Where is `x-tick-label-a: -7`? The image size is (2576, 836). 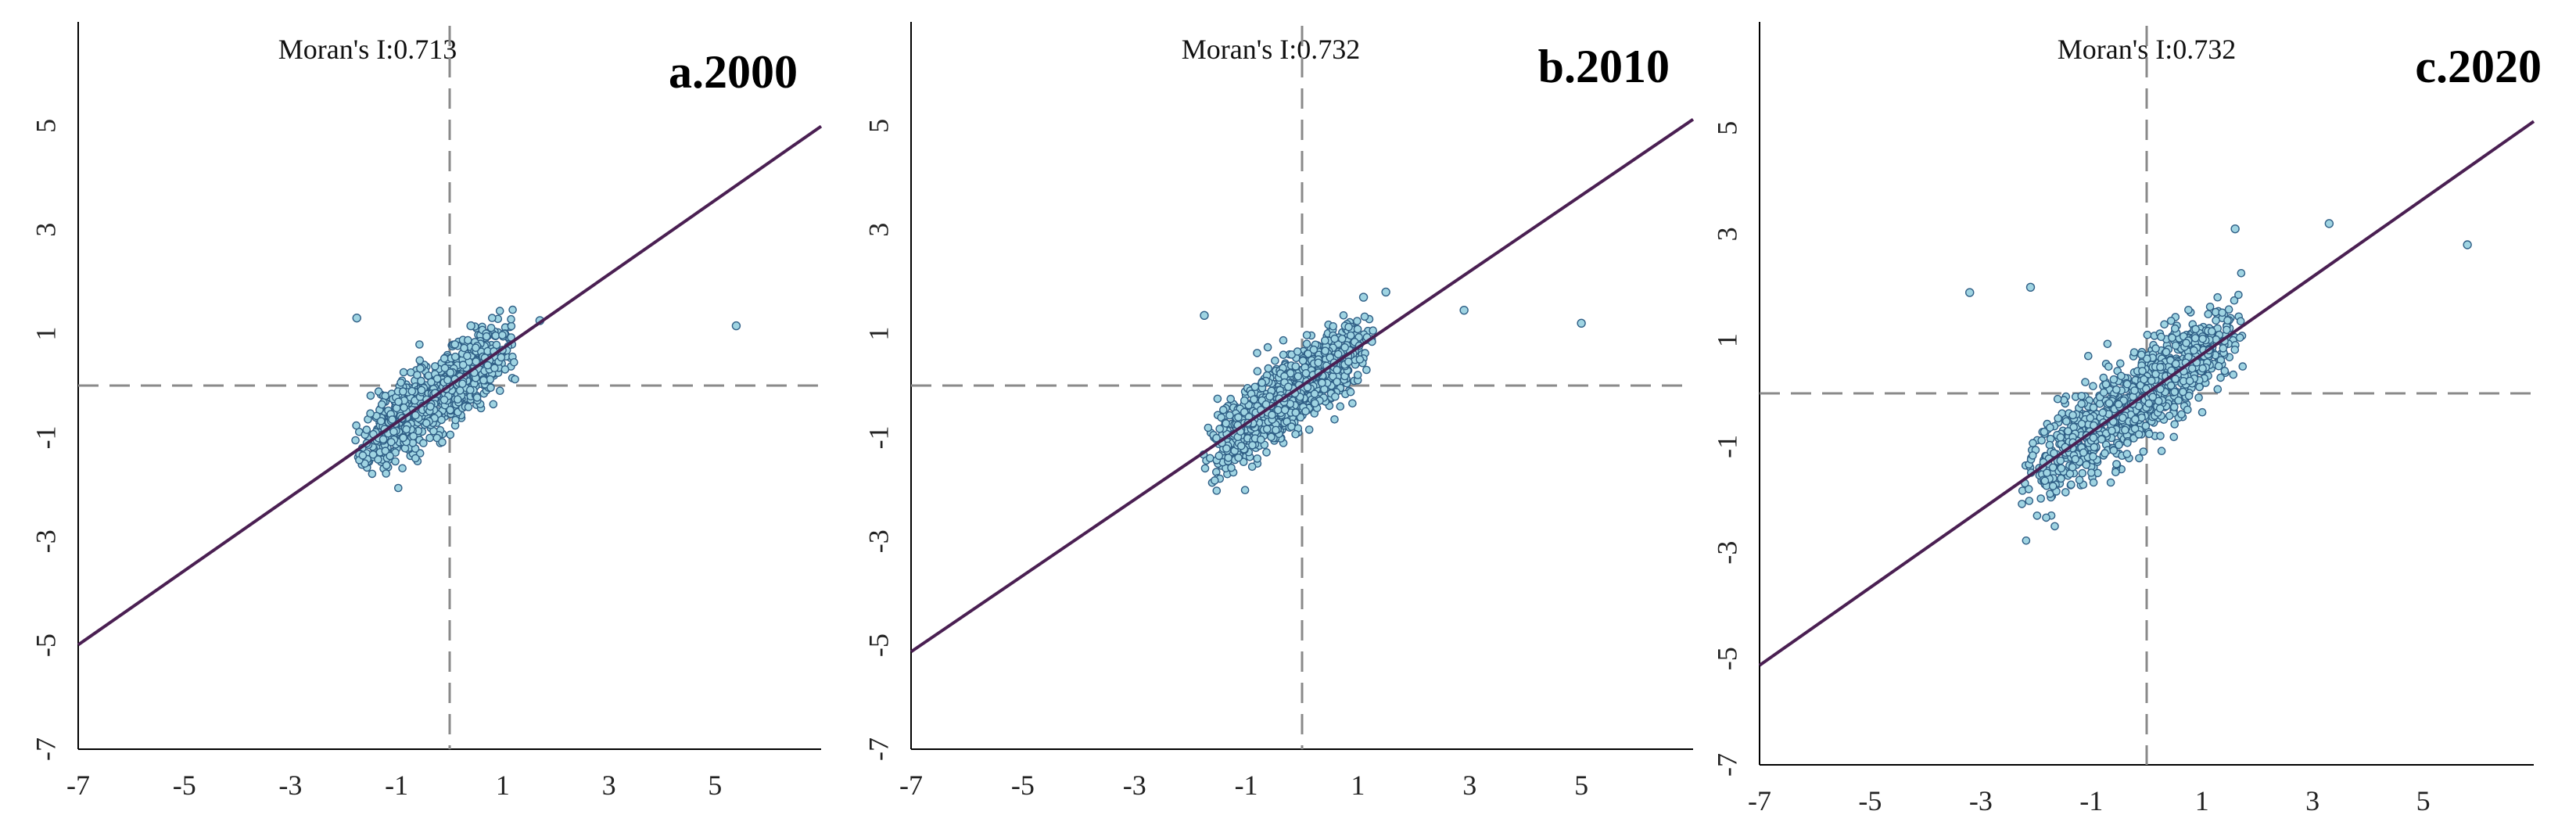
x-tick-label-a: -7 is located at coordinates (78, 785).